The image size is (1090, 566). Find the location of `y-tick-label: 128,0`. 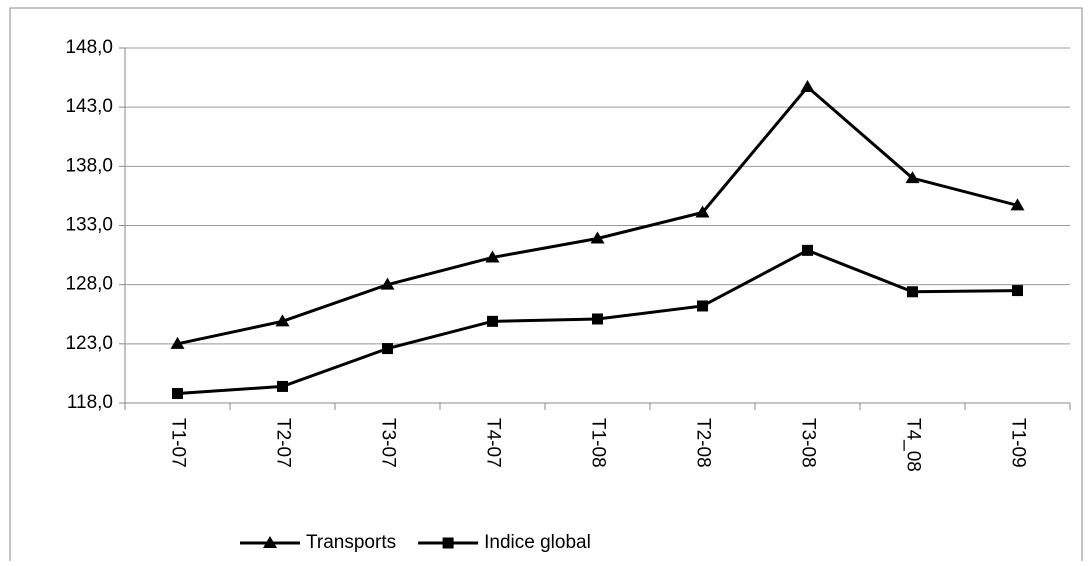

y-tick-label: 128,0 is located at coordinates (89, 284).